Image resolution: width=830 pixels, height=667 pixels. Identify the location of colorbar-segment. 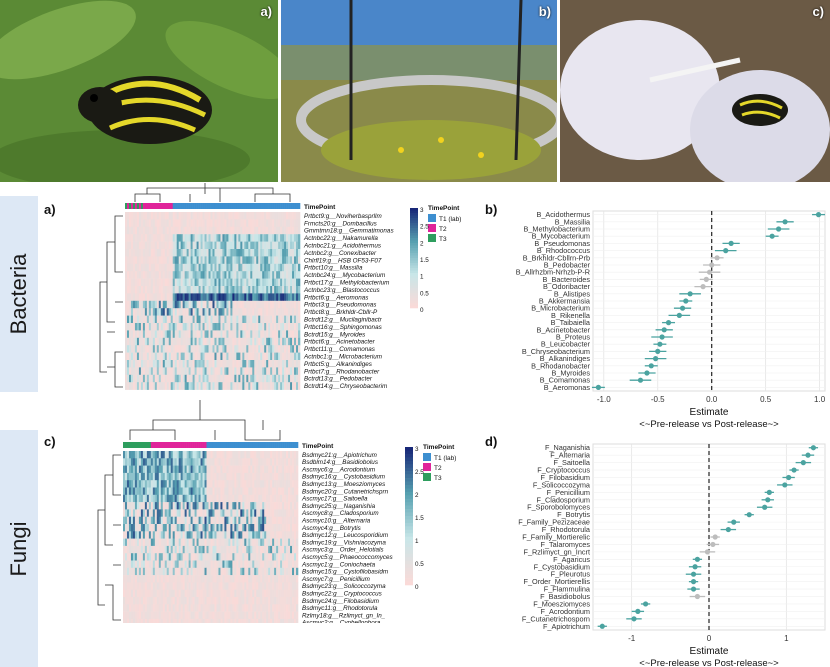
(414, 224).